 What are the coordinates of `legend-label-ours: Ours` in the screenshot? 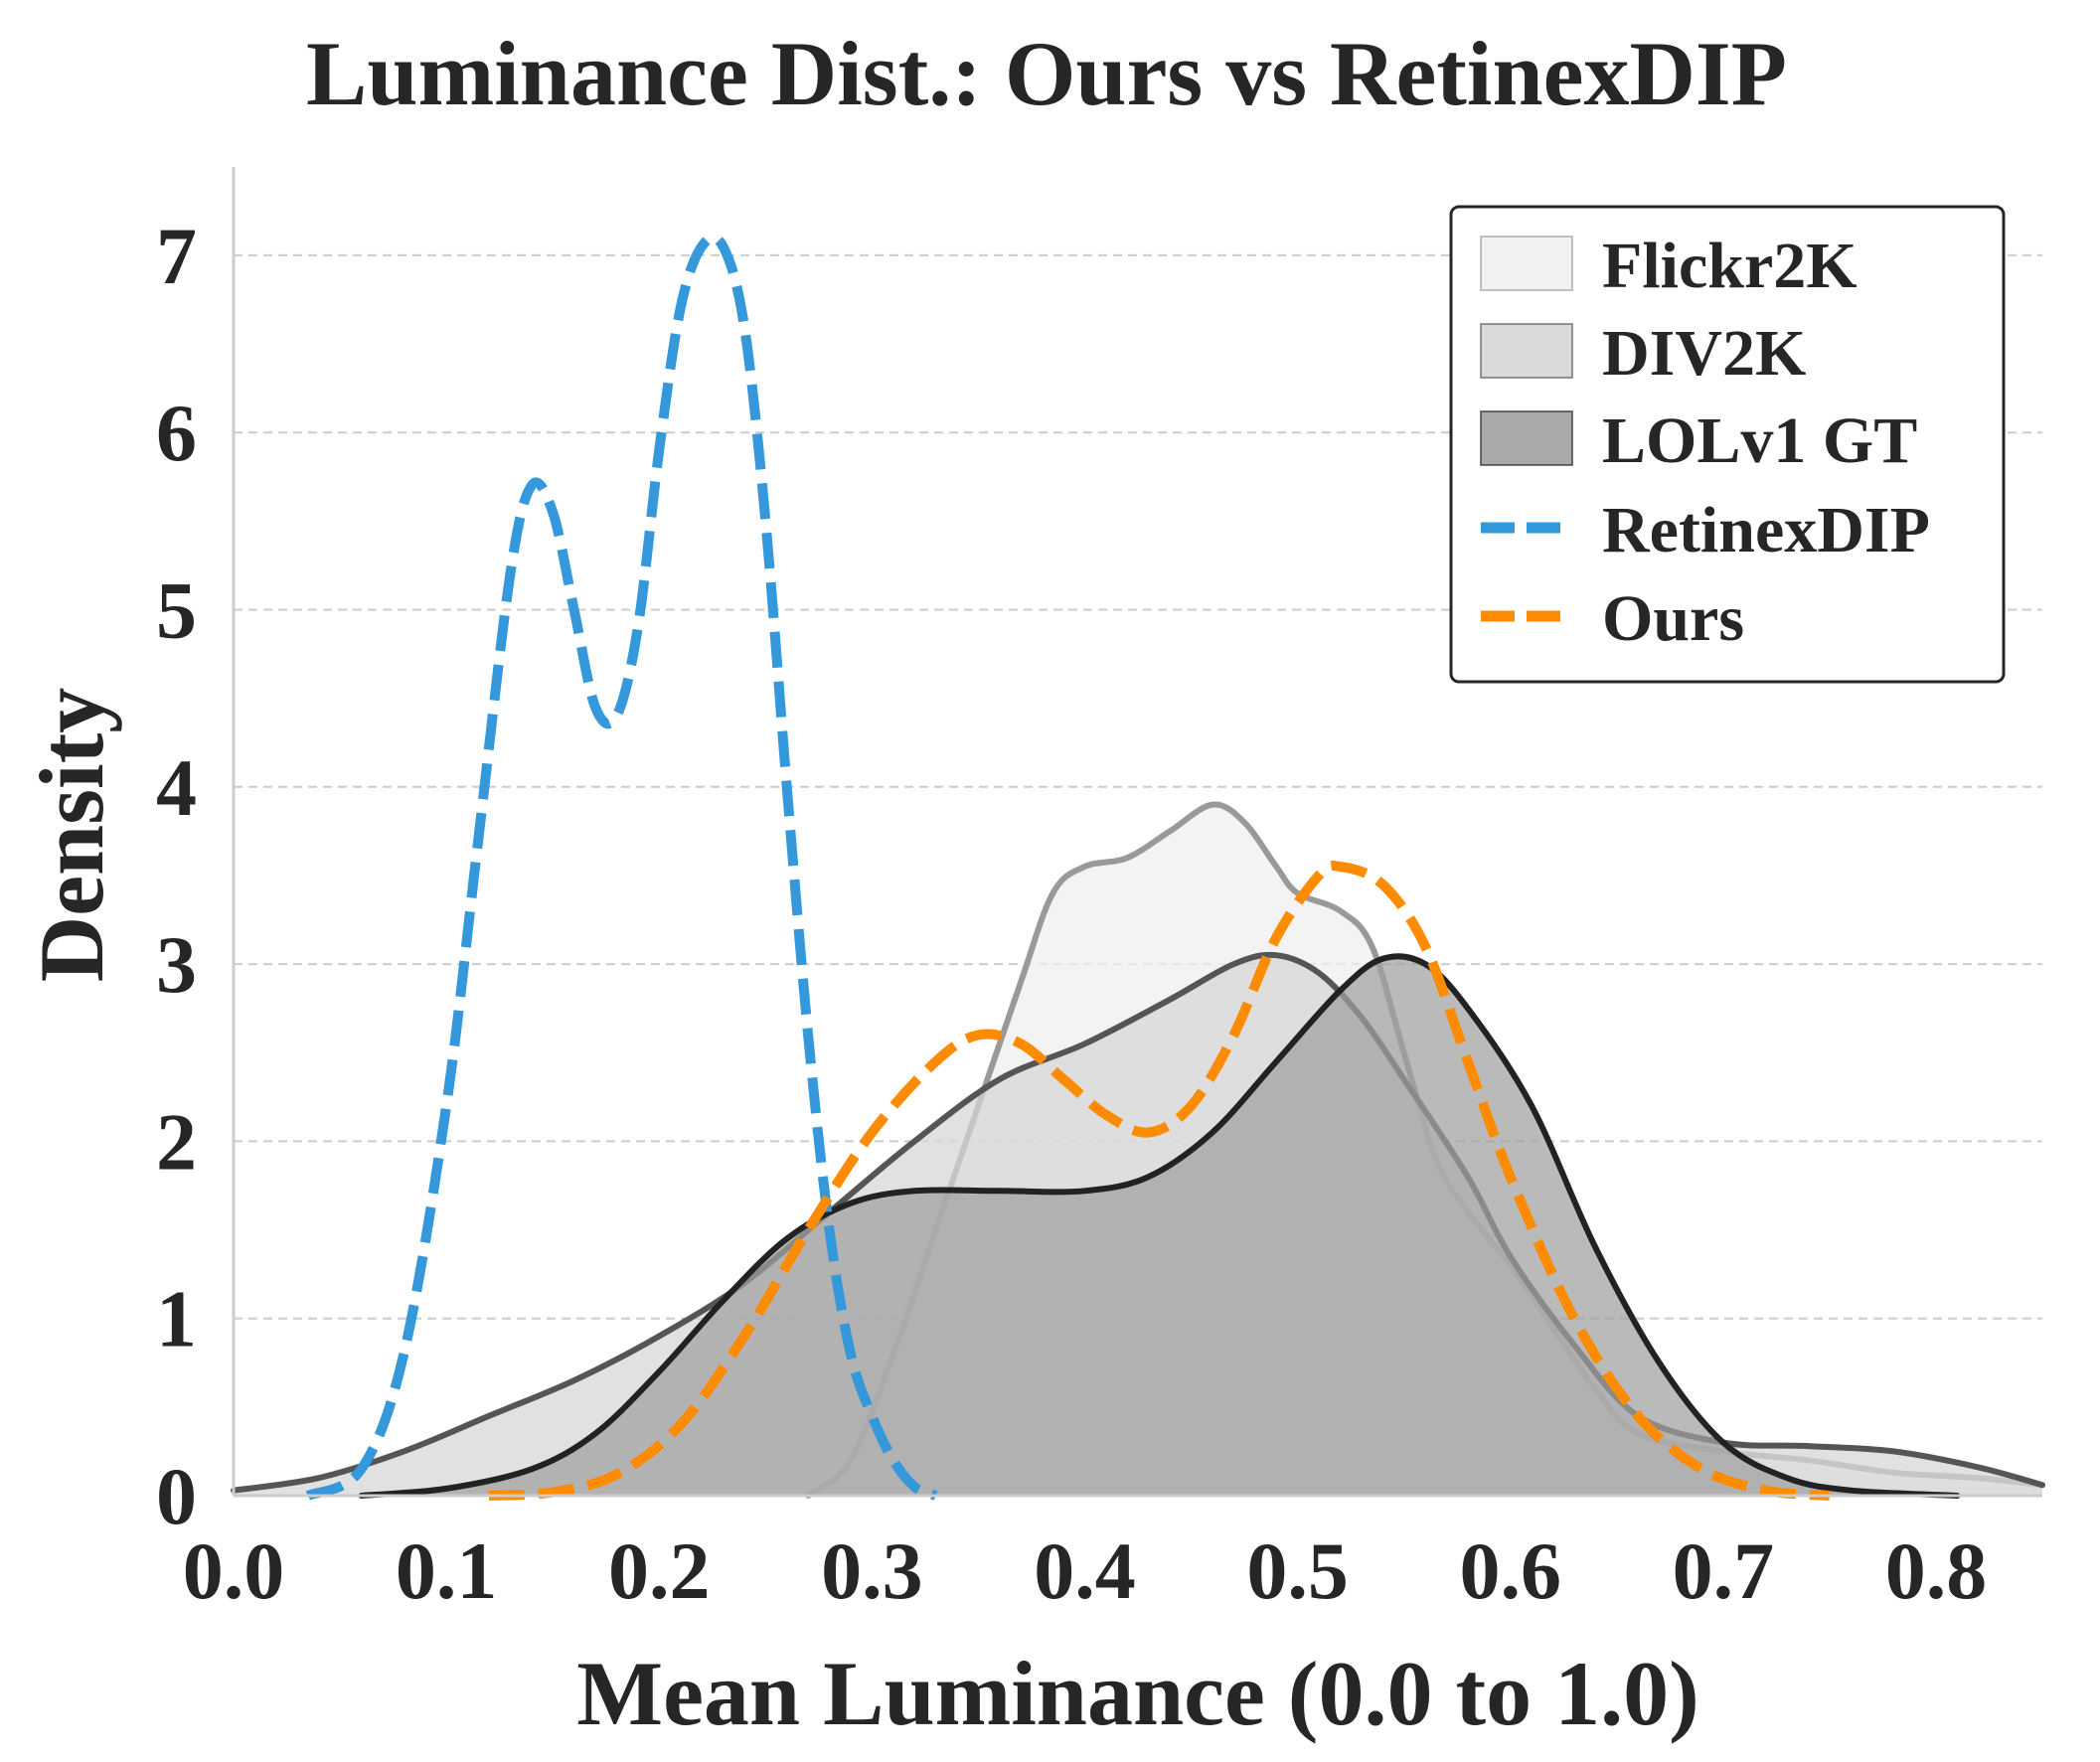 It's located at (1673, 618).